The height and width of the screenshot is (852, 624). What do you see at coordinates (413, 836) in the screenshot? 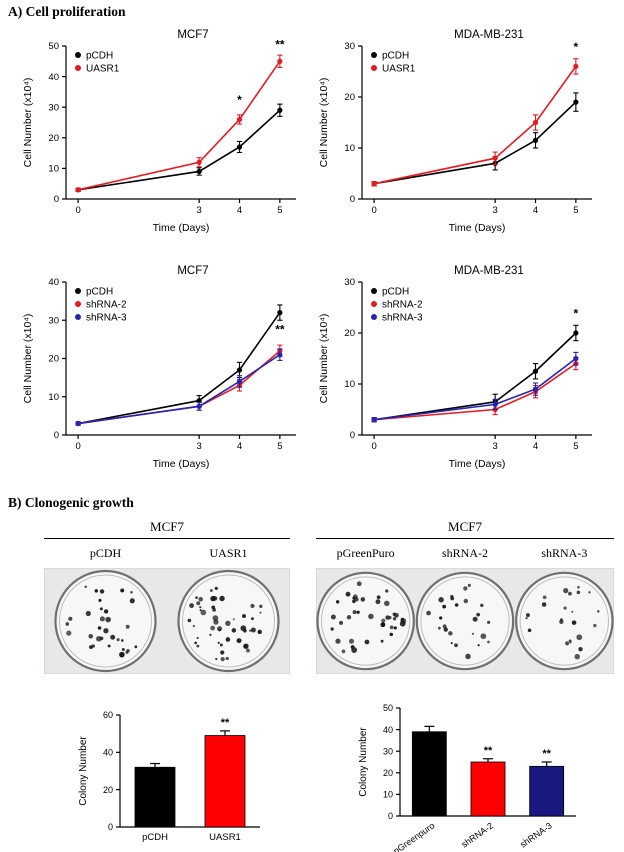
I see `svg-text: pGreenpuro` at bounding box center [413, 836].